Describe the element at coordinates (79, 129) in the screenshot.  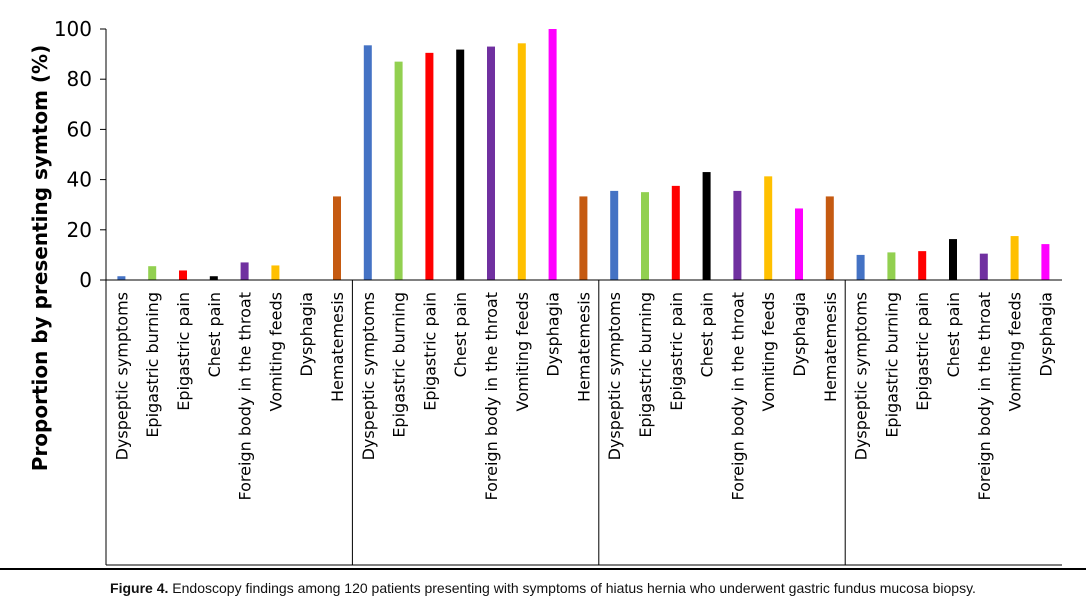
I see `y-tick-label: 60` at that location.